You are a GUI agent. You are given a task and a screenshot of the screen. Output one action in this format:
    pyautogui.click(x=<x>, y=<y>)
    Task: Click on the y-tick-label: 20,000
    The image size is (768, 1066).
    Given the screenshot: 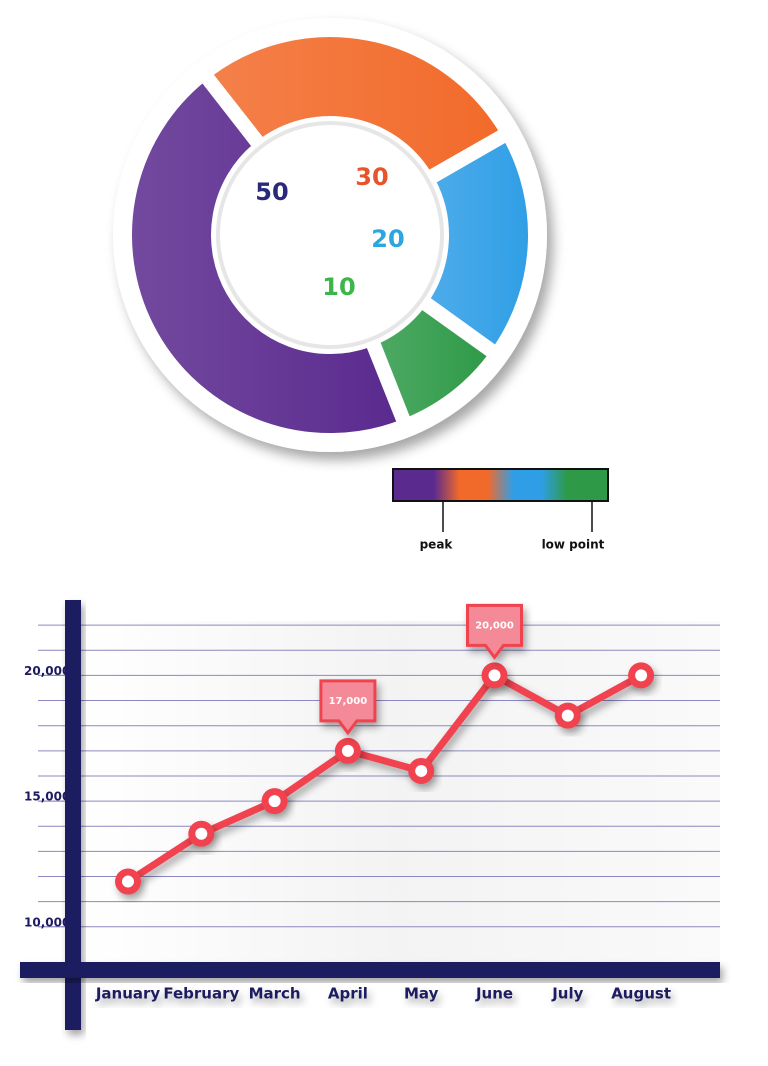 What is the action you would take?
    pyautogui.click(x=47, y=671)
    